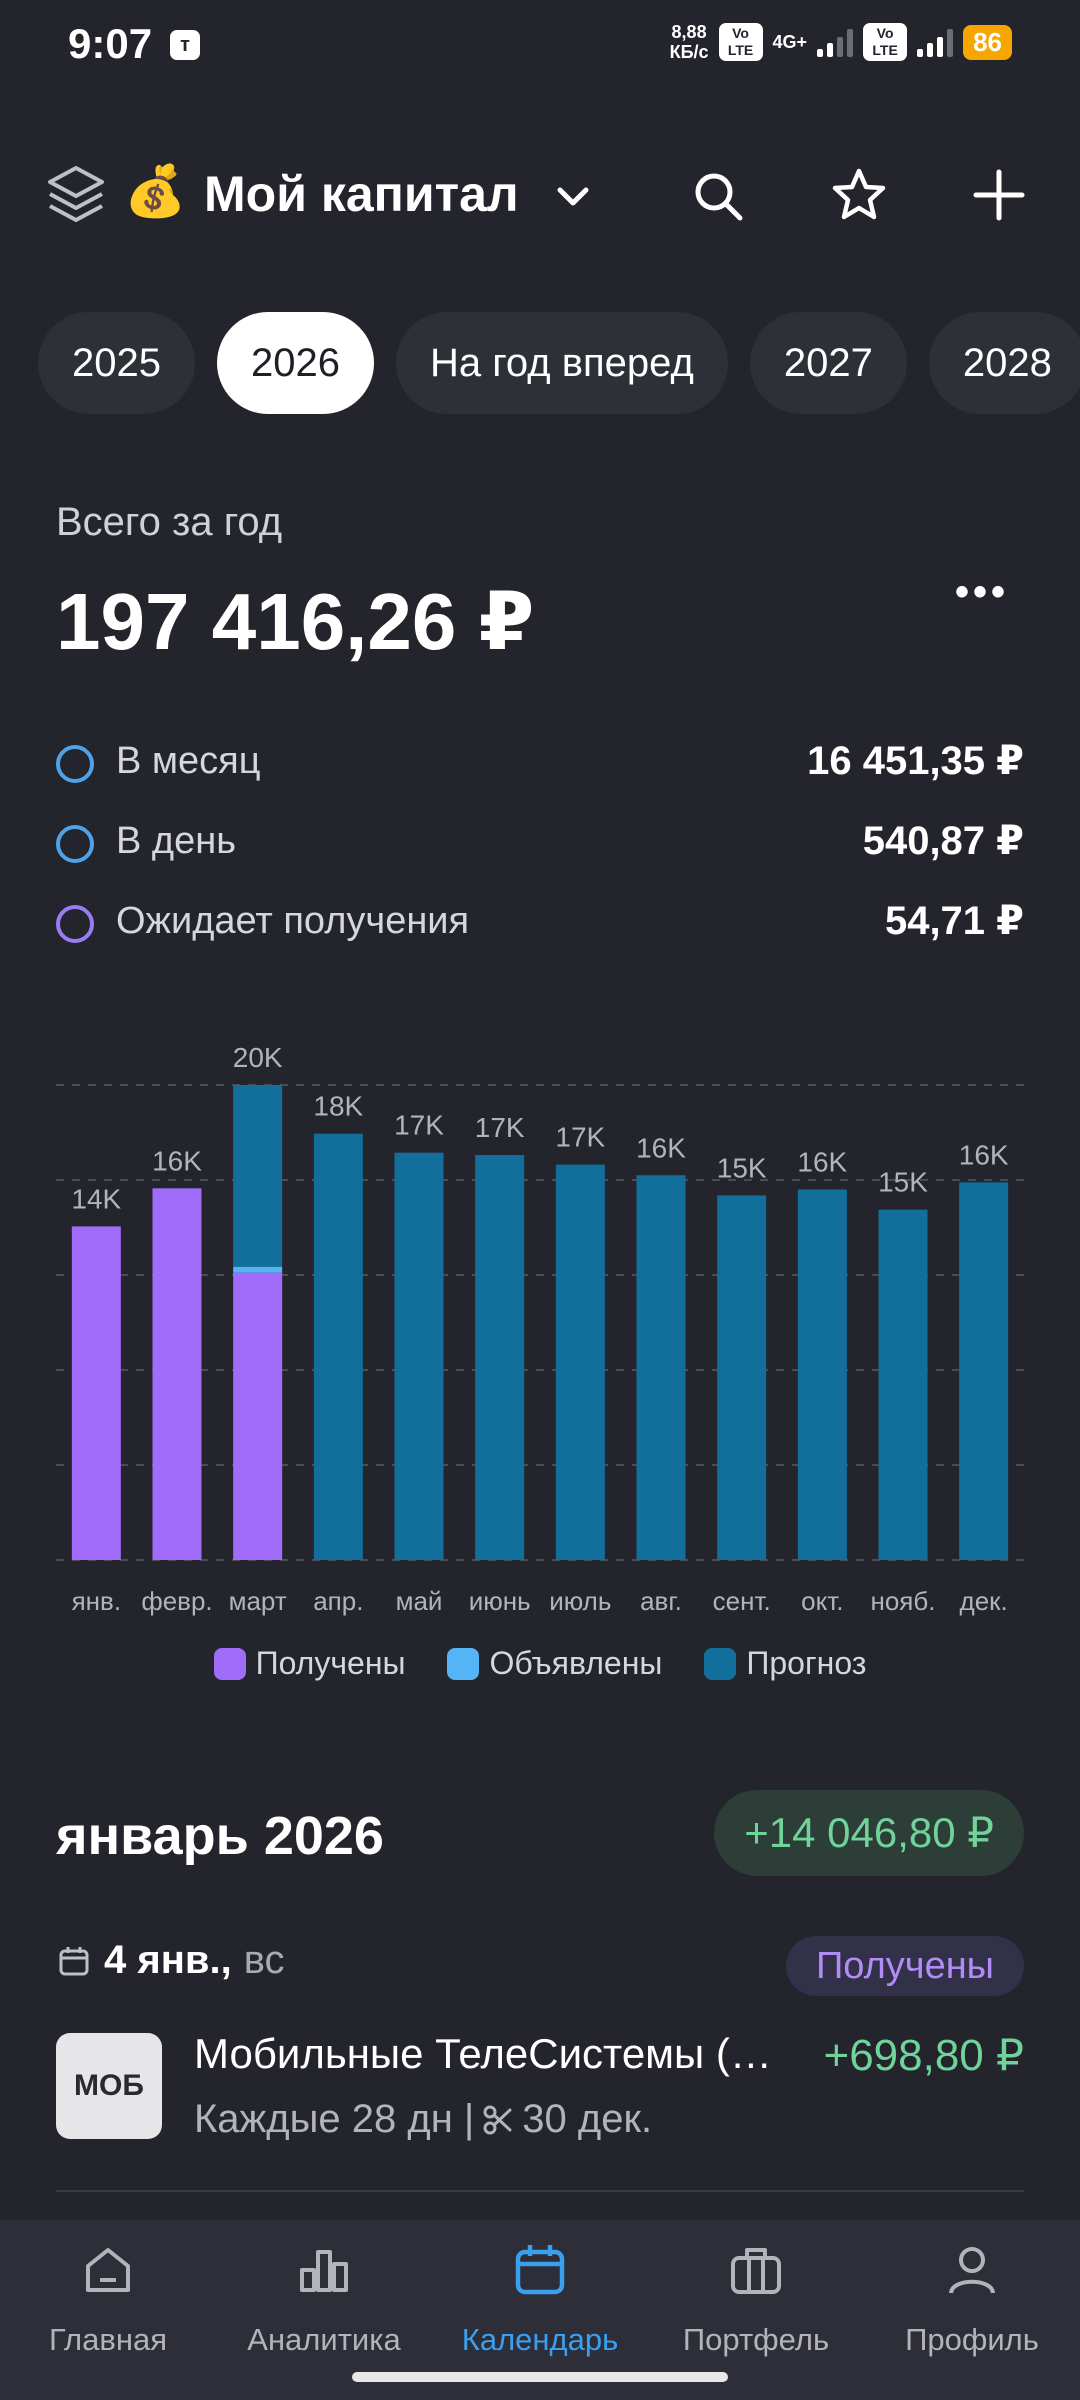 This screenshot has height=2400, width=1080. I want to click on calendar-small-icon, so click(74, 1960).